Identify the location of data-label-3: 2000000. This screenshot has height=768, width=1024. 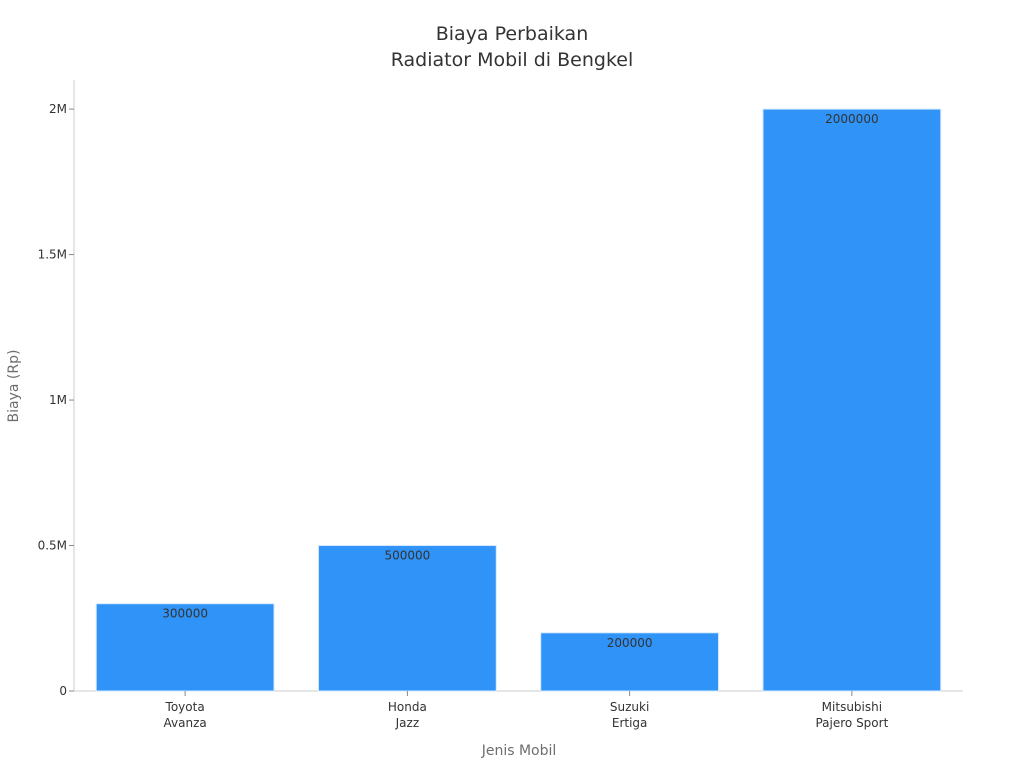
(851, 119).